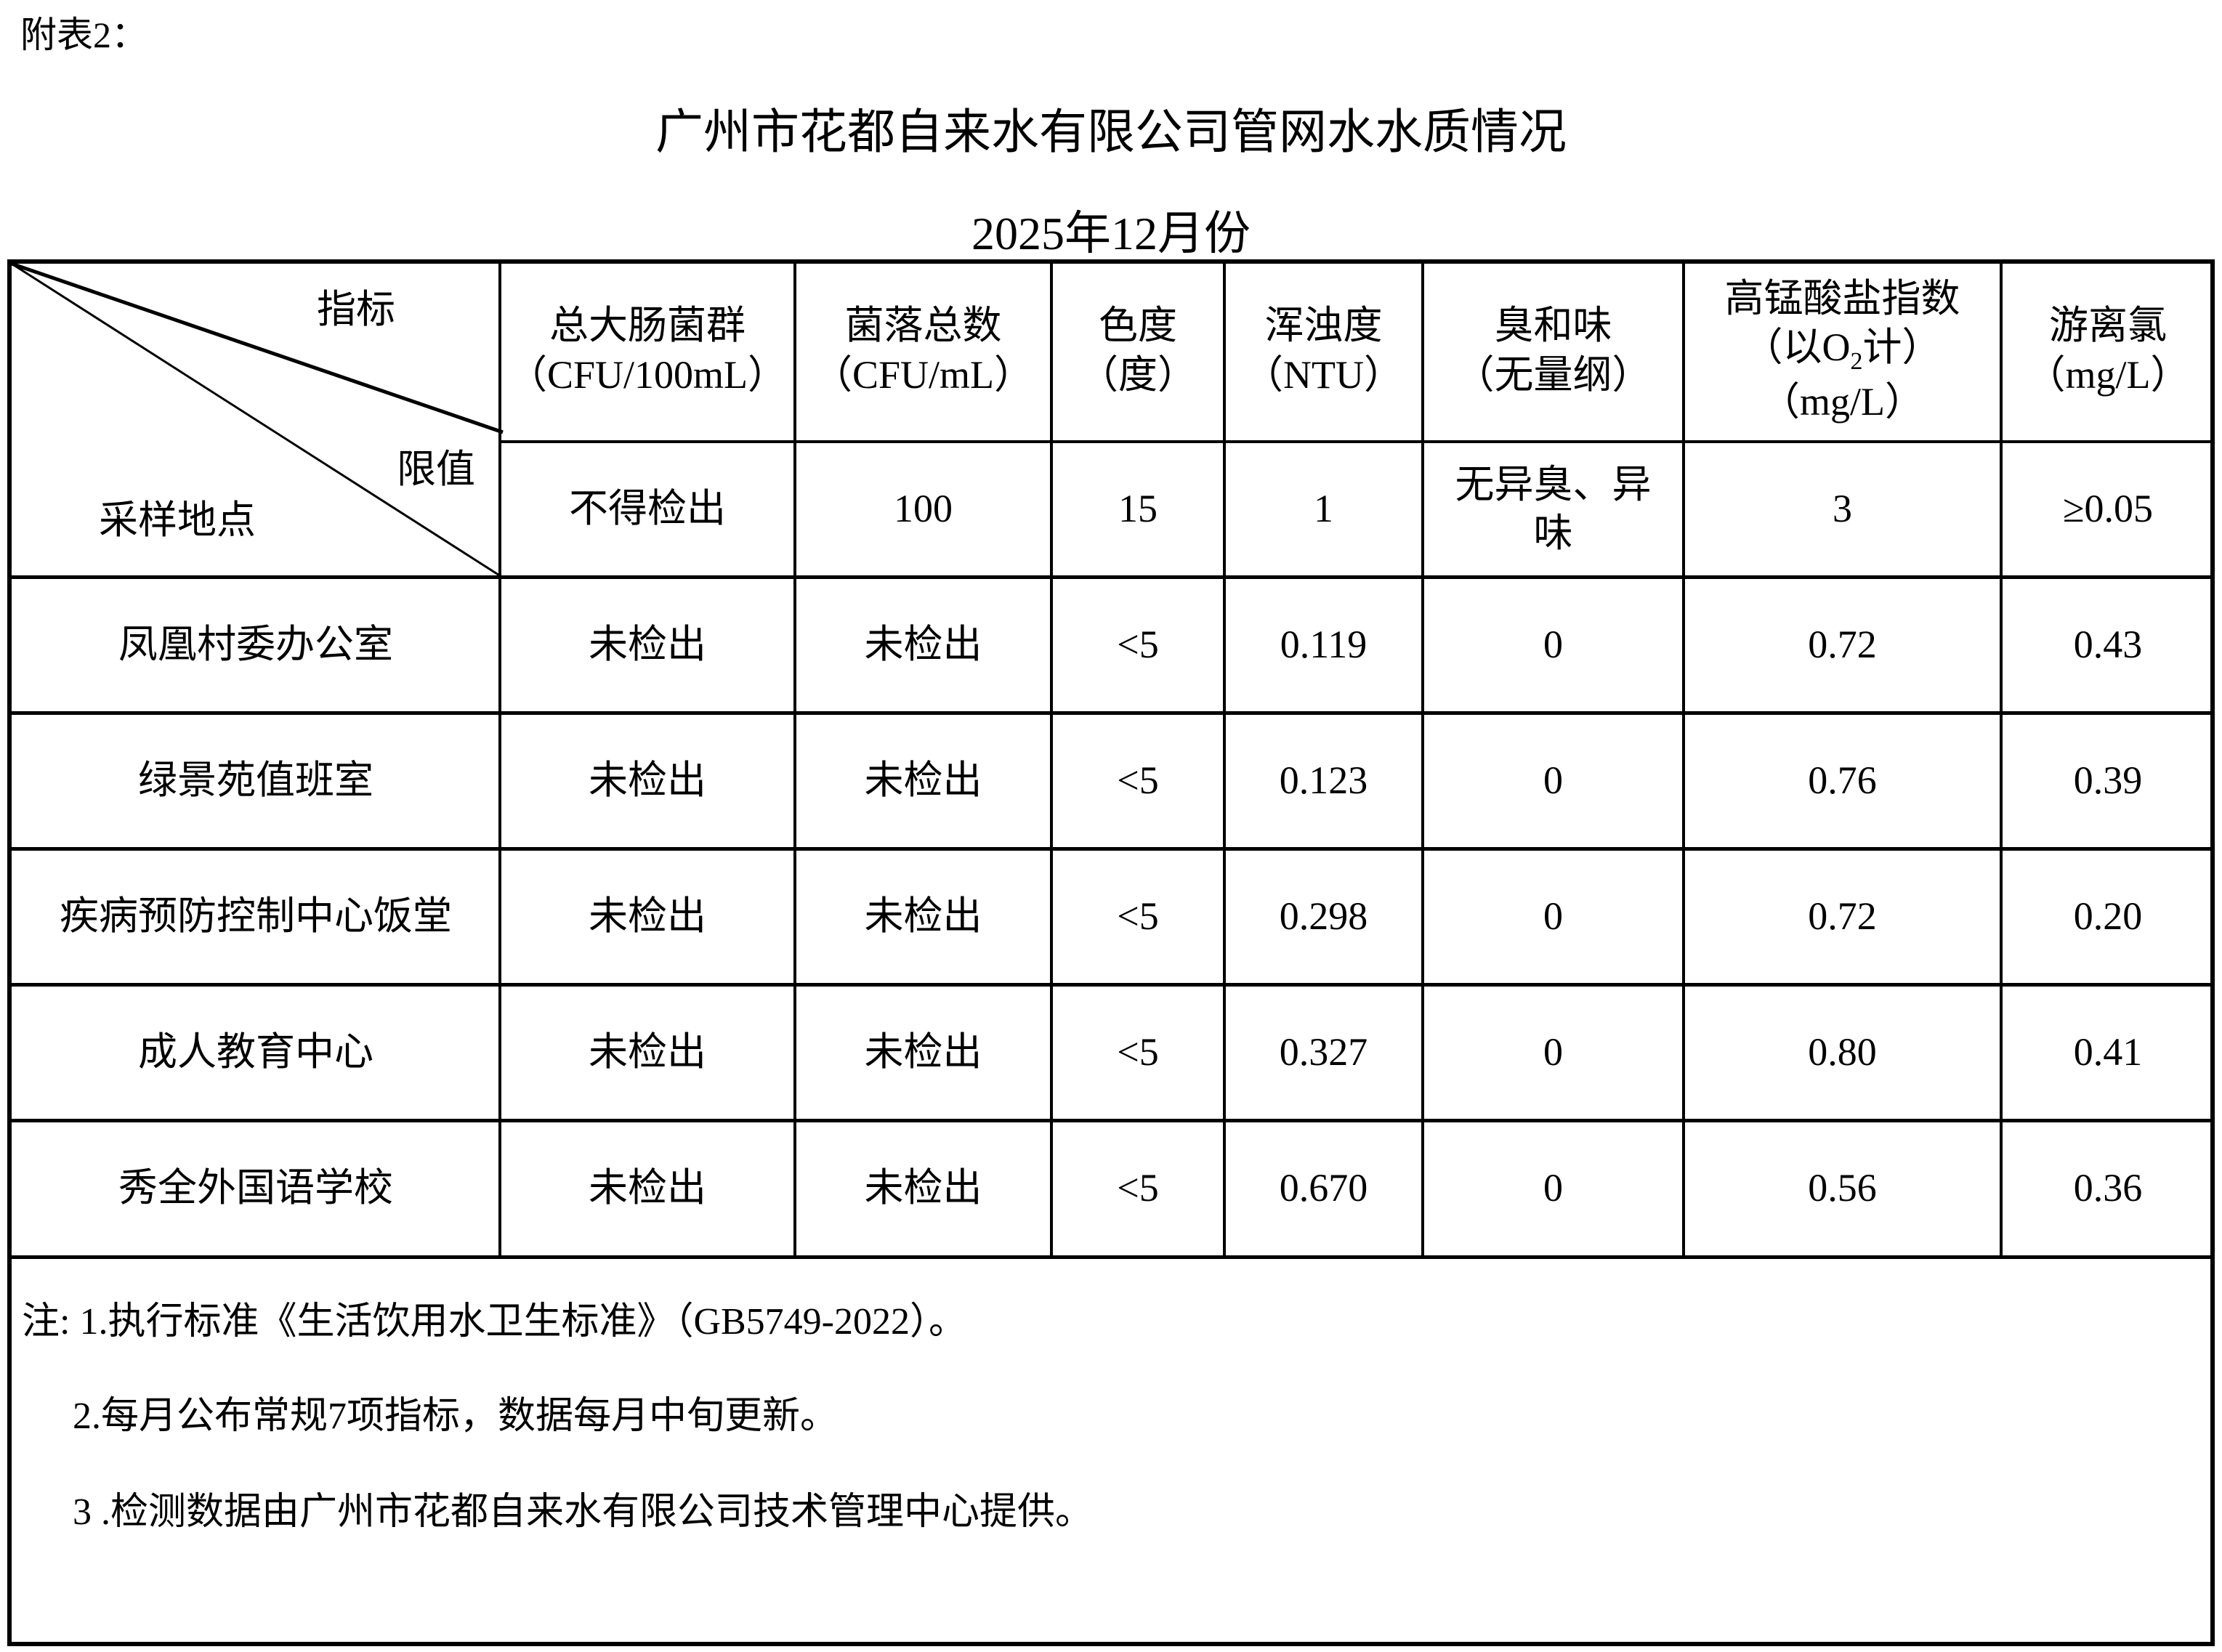  I want to click on location-cell: 绿景苑值班室, so click(256, 781).